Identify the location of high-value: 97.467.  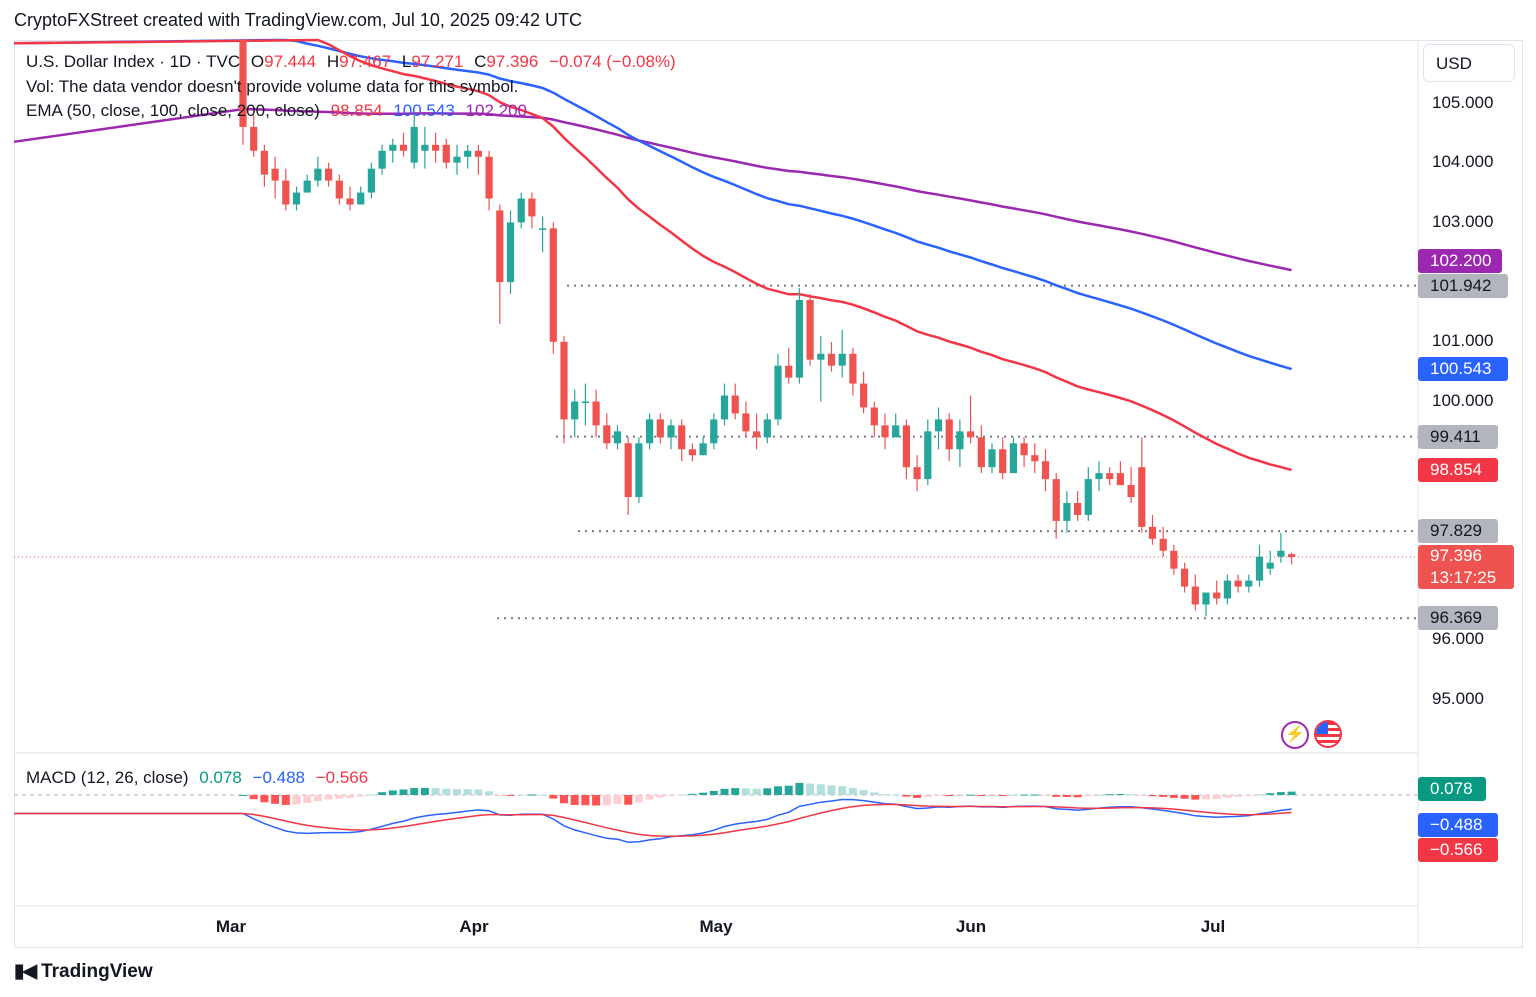
(365, 61).